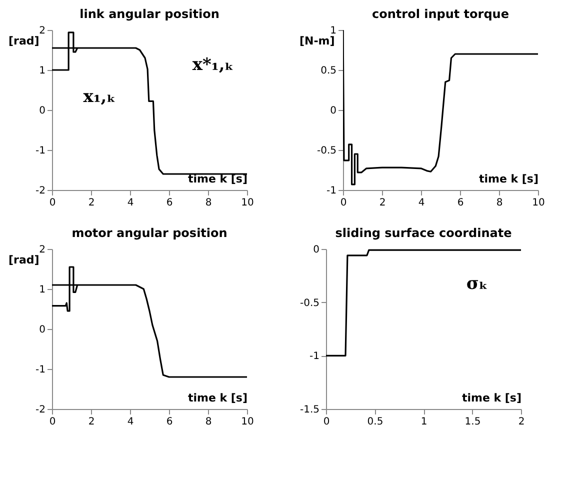  I want to click on text: x*₁,ₖ, so click(213, 65).